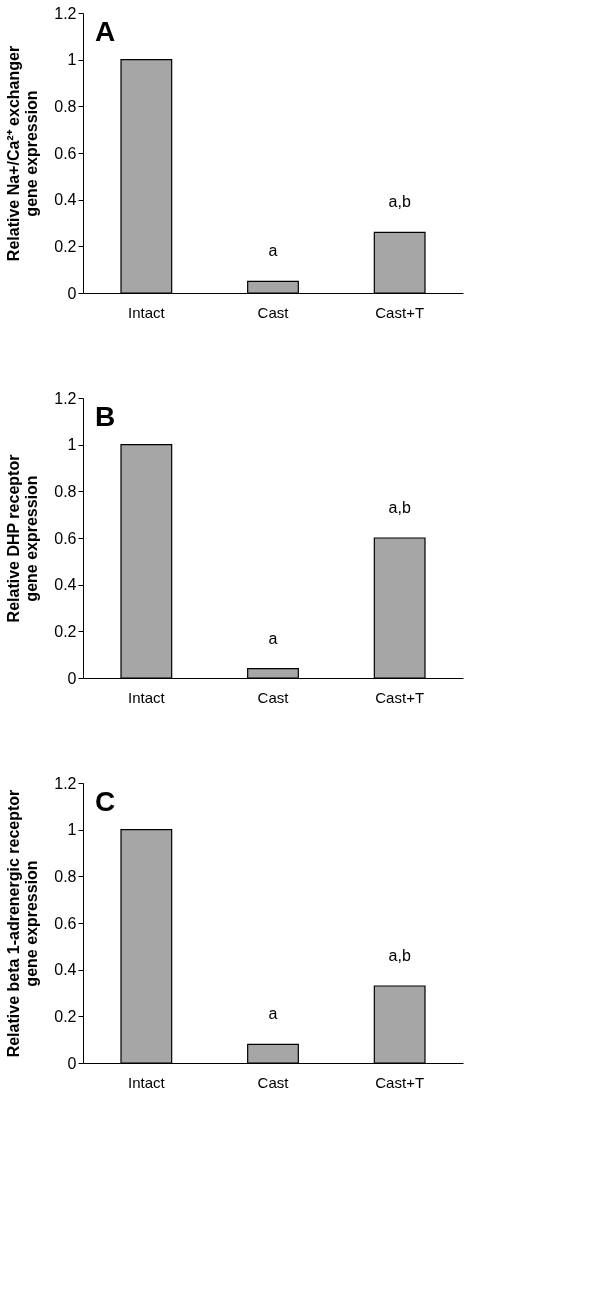 Image resolution: width=597 pixels, height=1295 pixels. Describe the element at coordinates (105, 416) in the screenshot. I see `chart-title: B` at that location.